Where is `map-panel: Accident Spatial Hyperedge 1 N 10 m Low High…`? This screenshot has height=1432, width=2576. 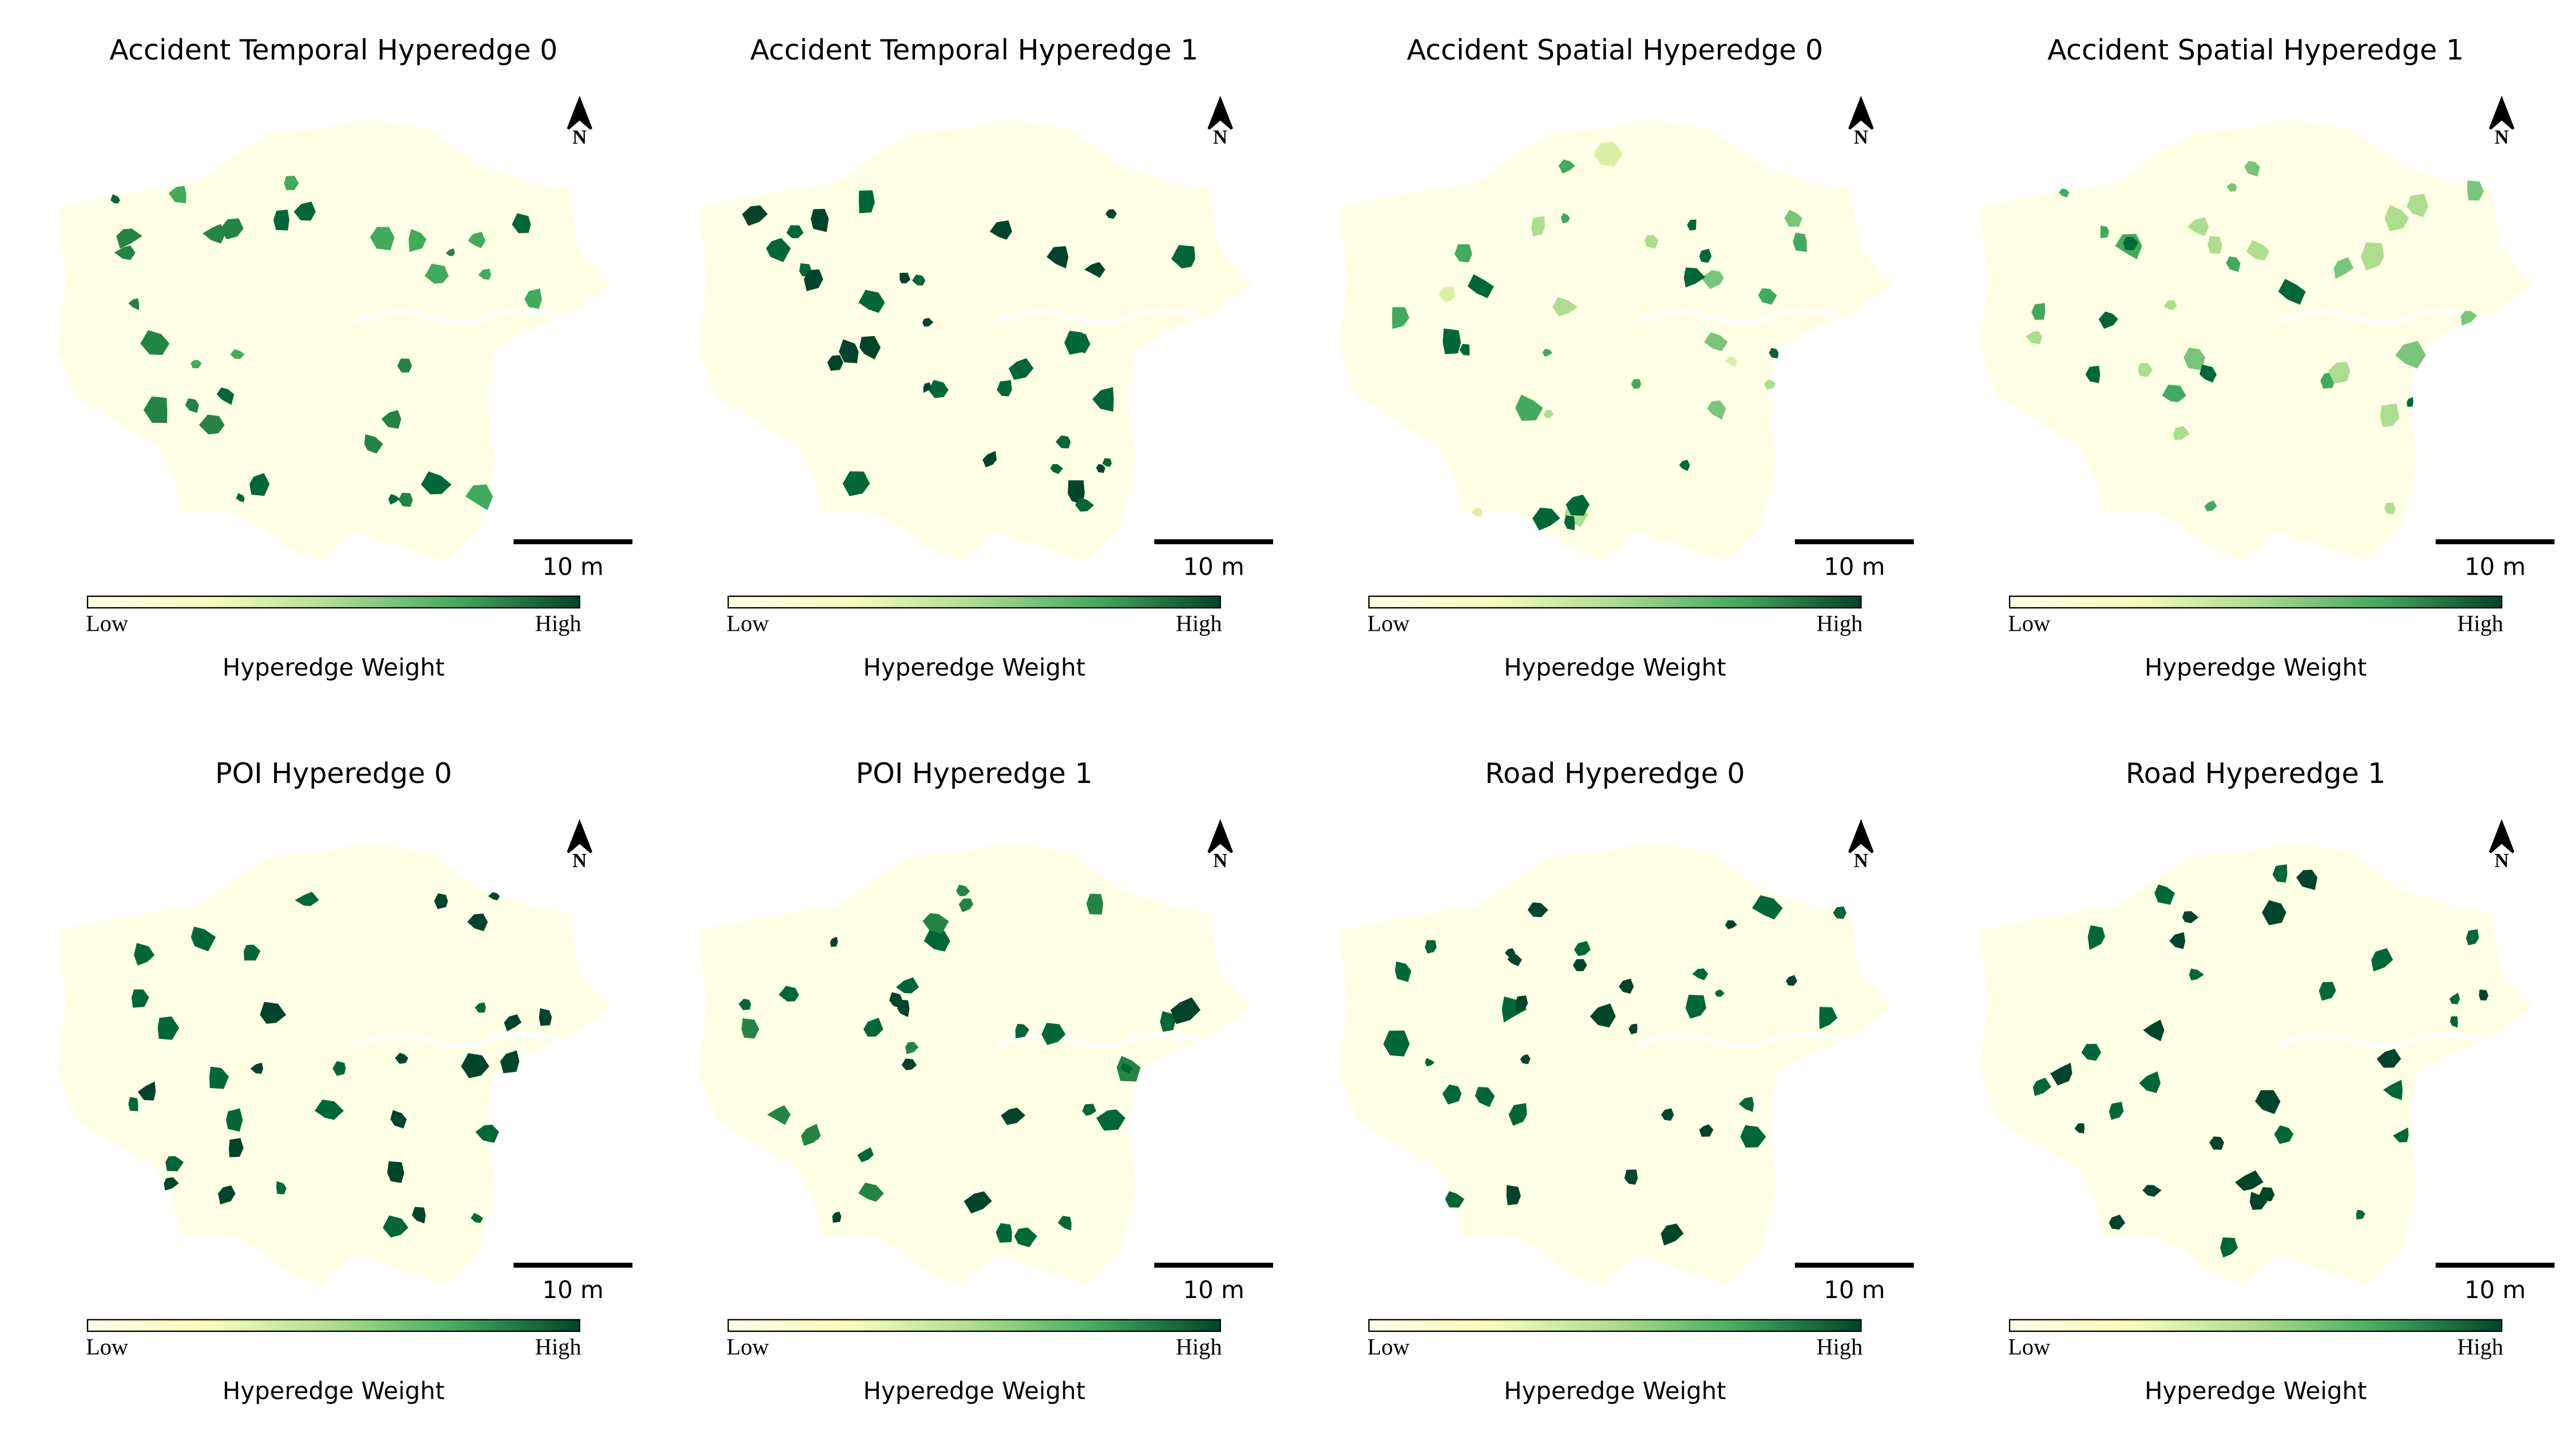 map-panel: Accident Spatial Hyperedge 1 N 10 m Low High… is located at coordinates (2267, 357).